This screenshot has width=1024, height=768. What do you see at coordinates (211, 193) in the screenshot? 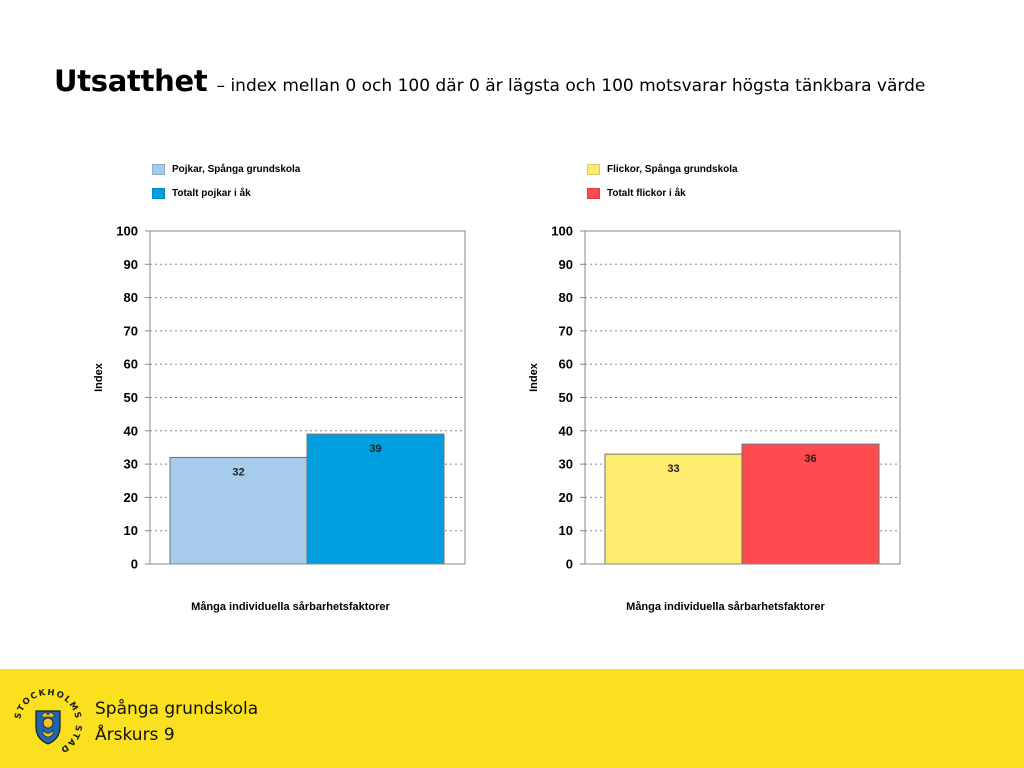
I see `chart0-legend-label-1: Totalt pojkar i åk` at bounding box center [211, 193].